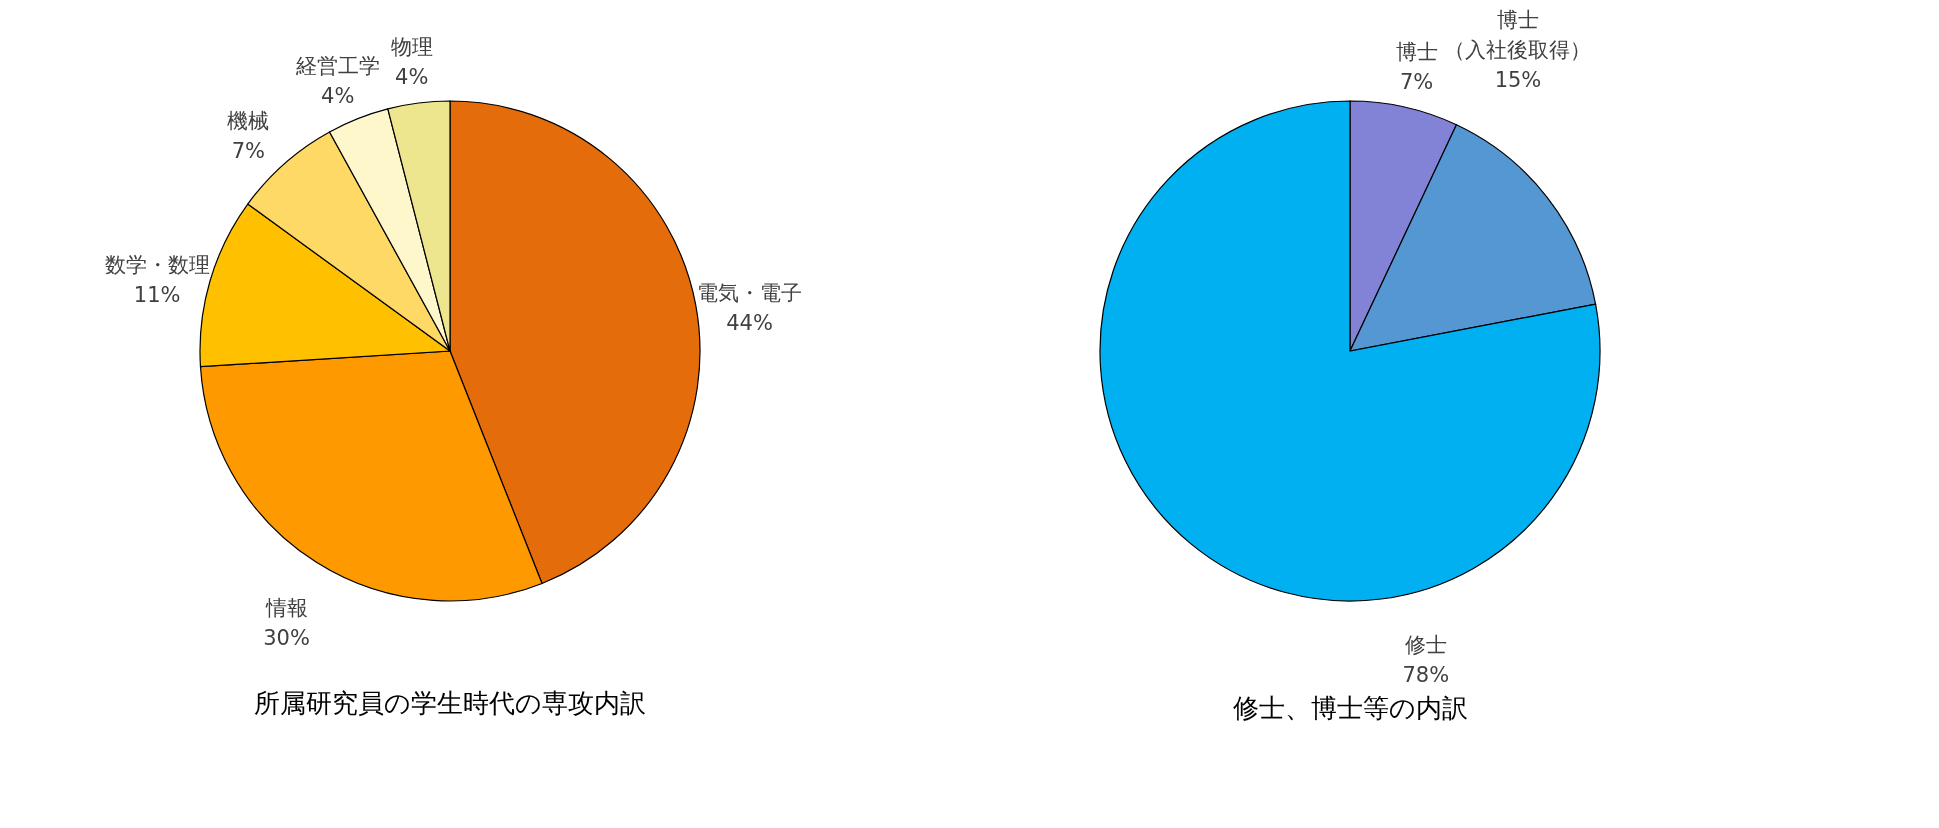  I want to click on data-label: 44%, so click(749, 322).